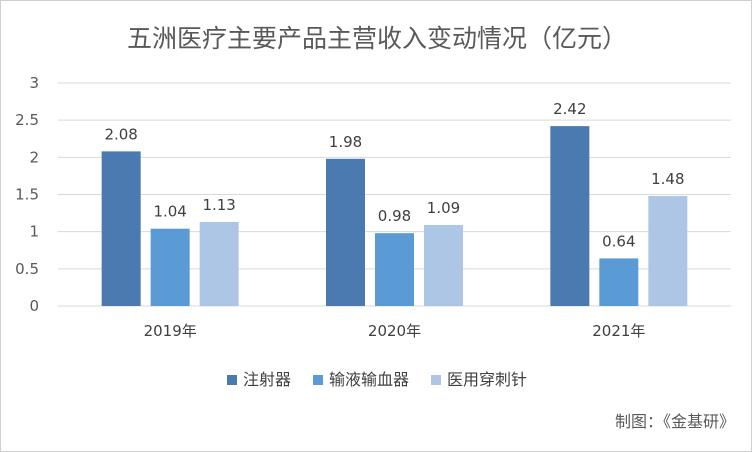 This screenshot has width=752, height=452. What do you see at coordinates (569, 109) in the screenshot?
I see `data-label: 2.42` at bounding box center [569, 109].